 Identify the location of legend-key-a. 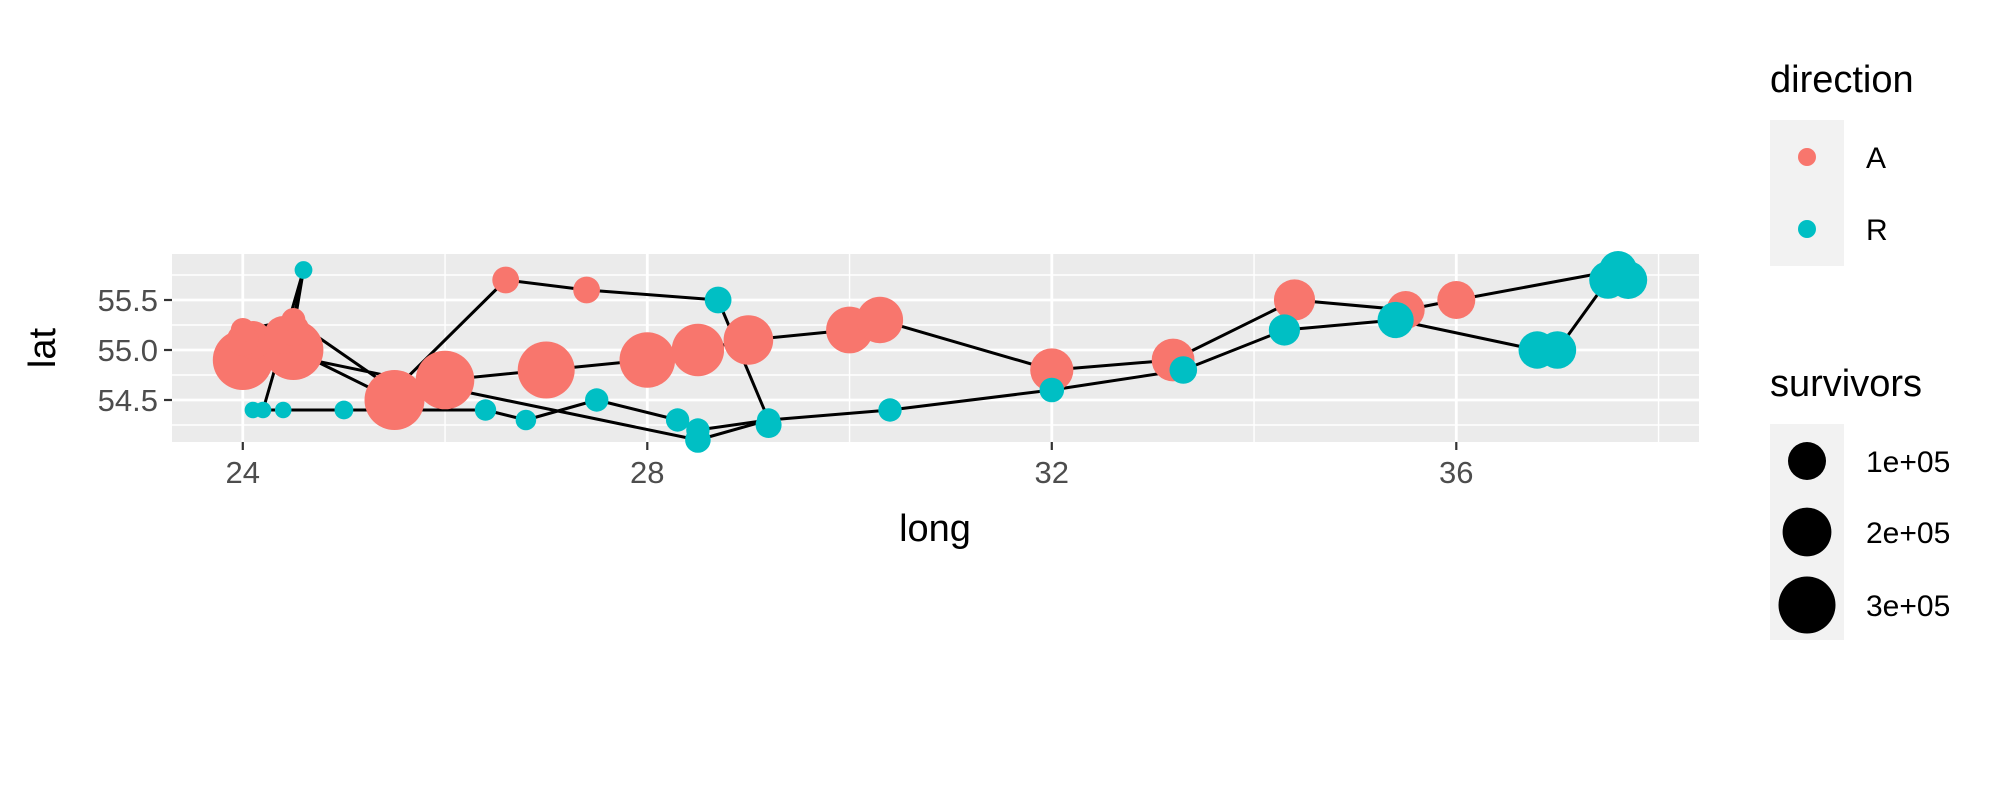
(1807, 157).